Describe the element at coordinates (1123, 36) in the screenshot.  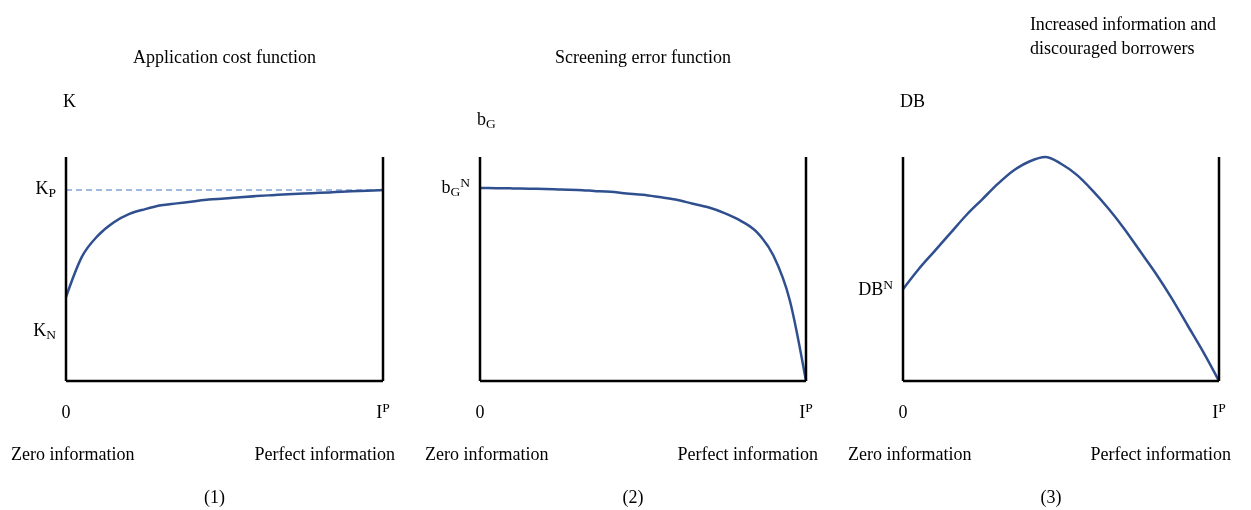
I see `chart-title: Increased information and discouraged borrowers` at that location.